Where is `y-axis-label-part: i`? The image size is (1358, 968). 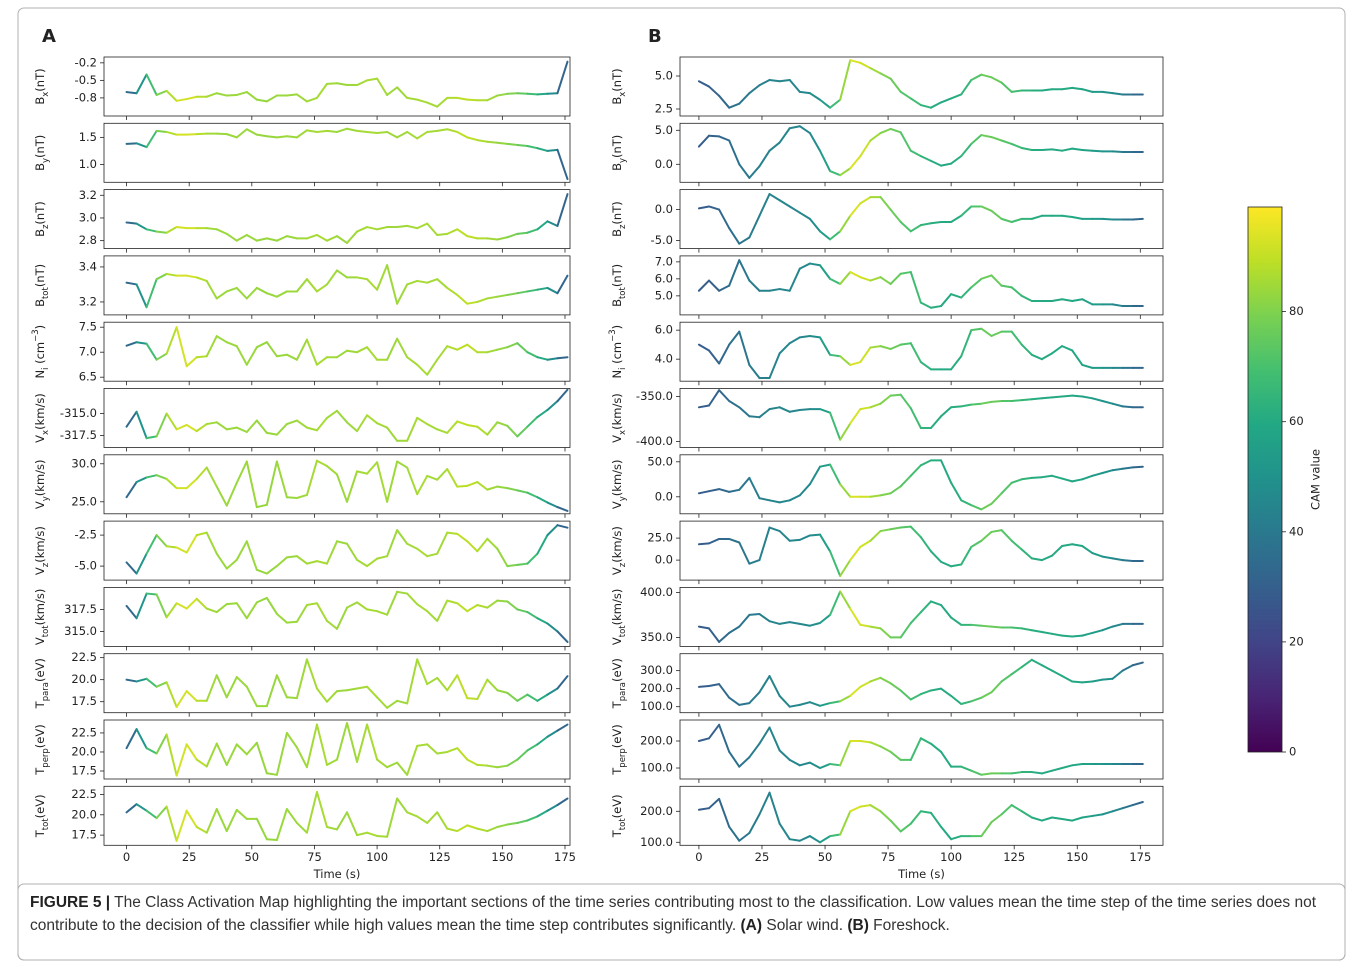 y-axis-label-part: i is located at coordinates (623, 369).